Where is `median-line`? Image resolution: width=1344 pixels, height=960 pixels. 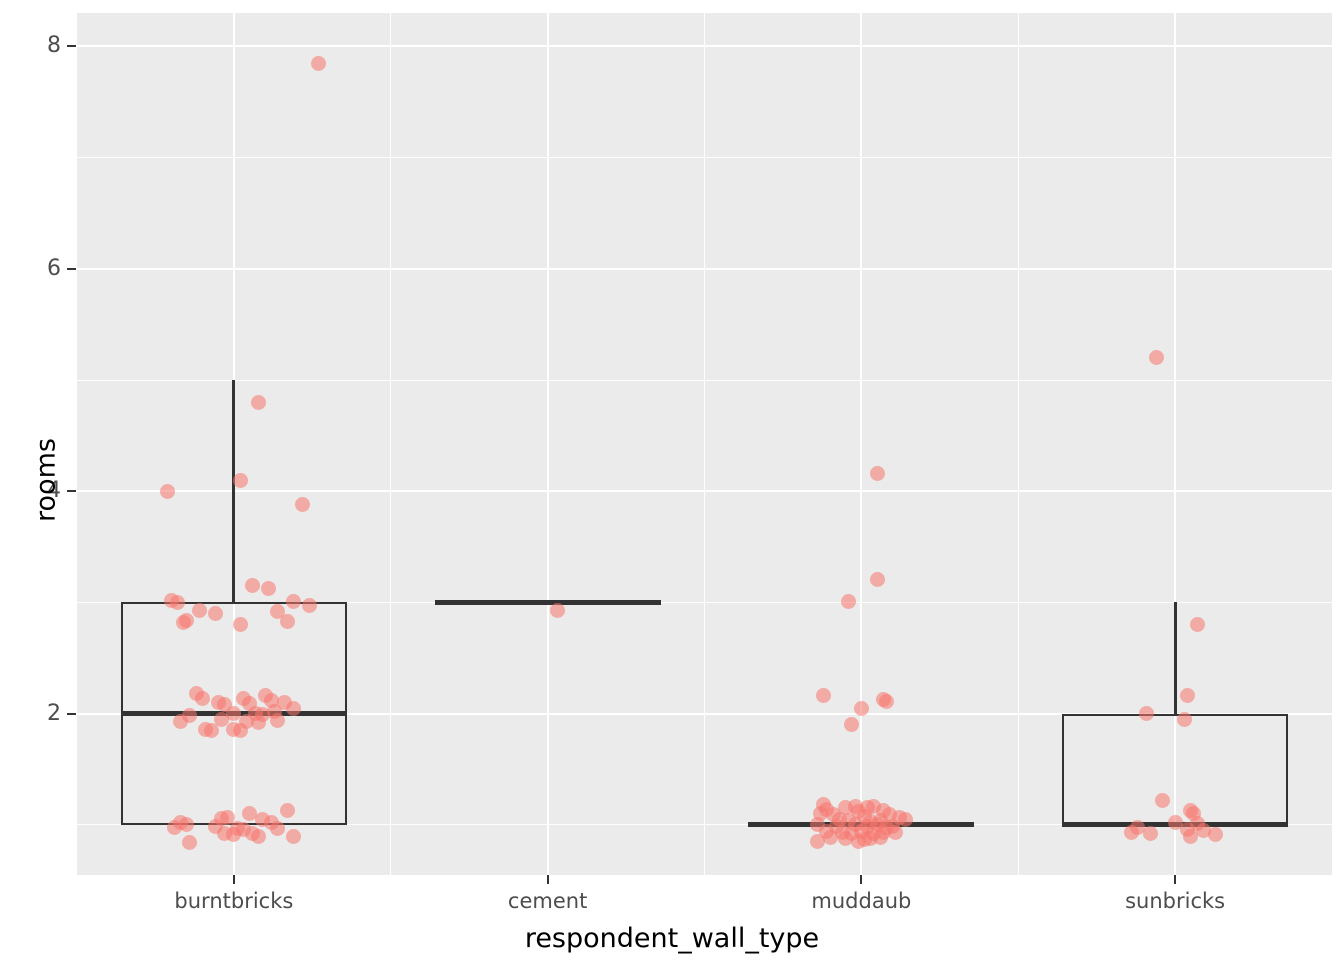
median-line is located at coordinates (547, 602).